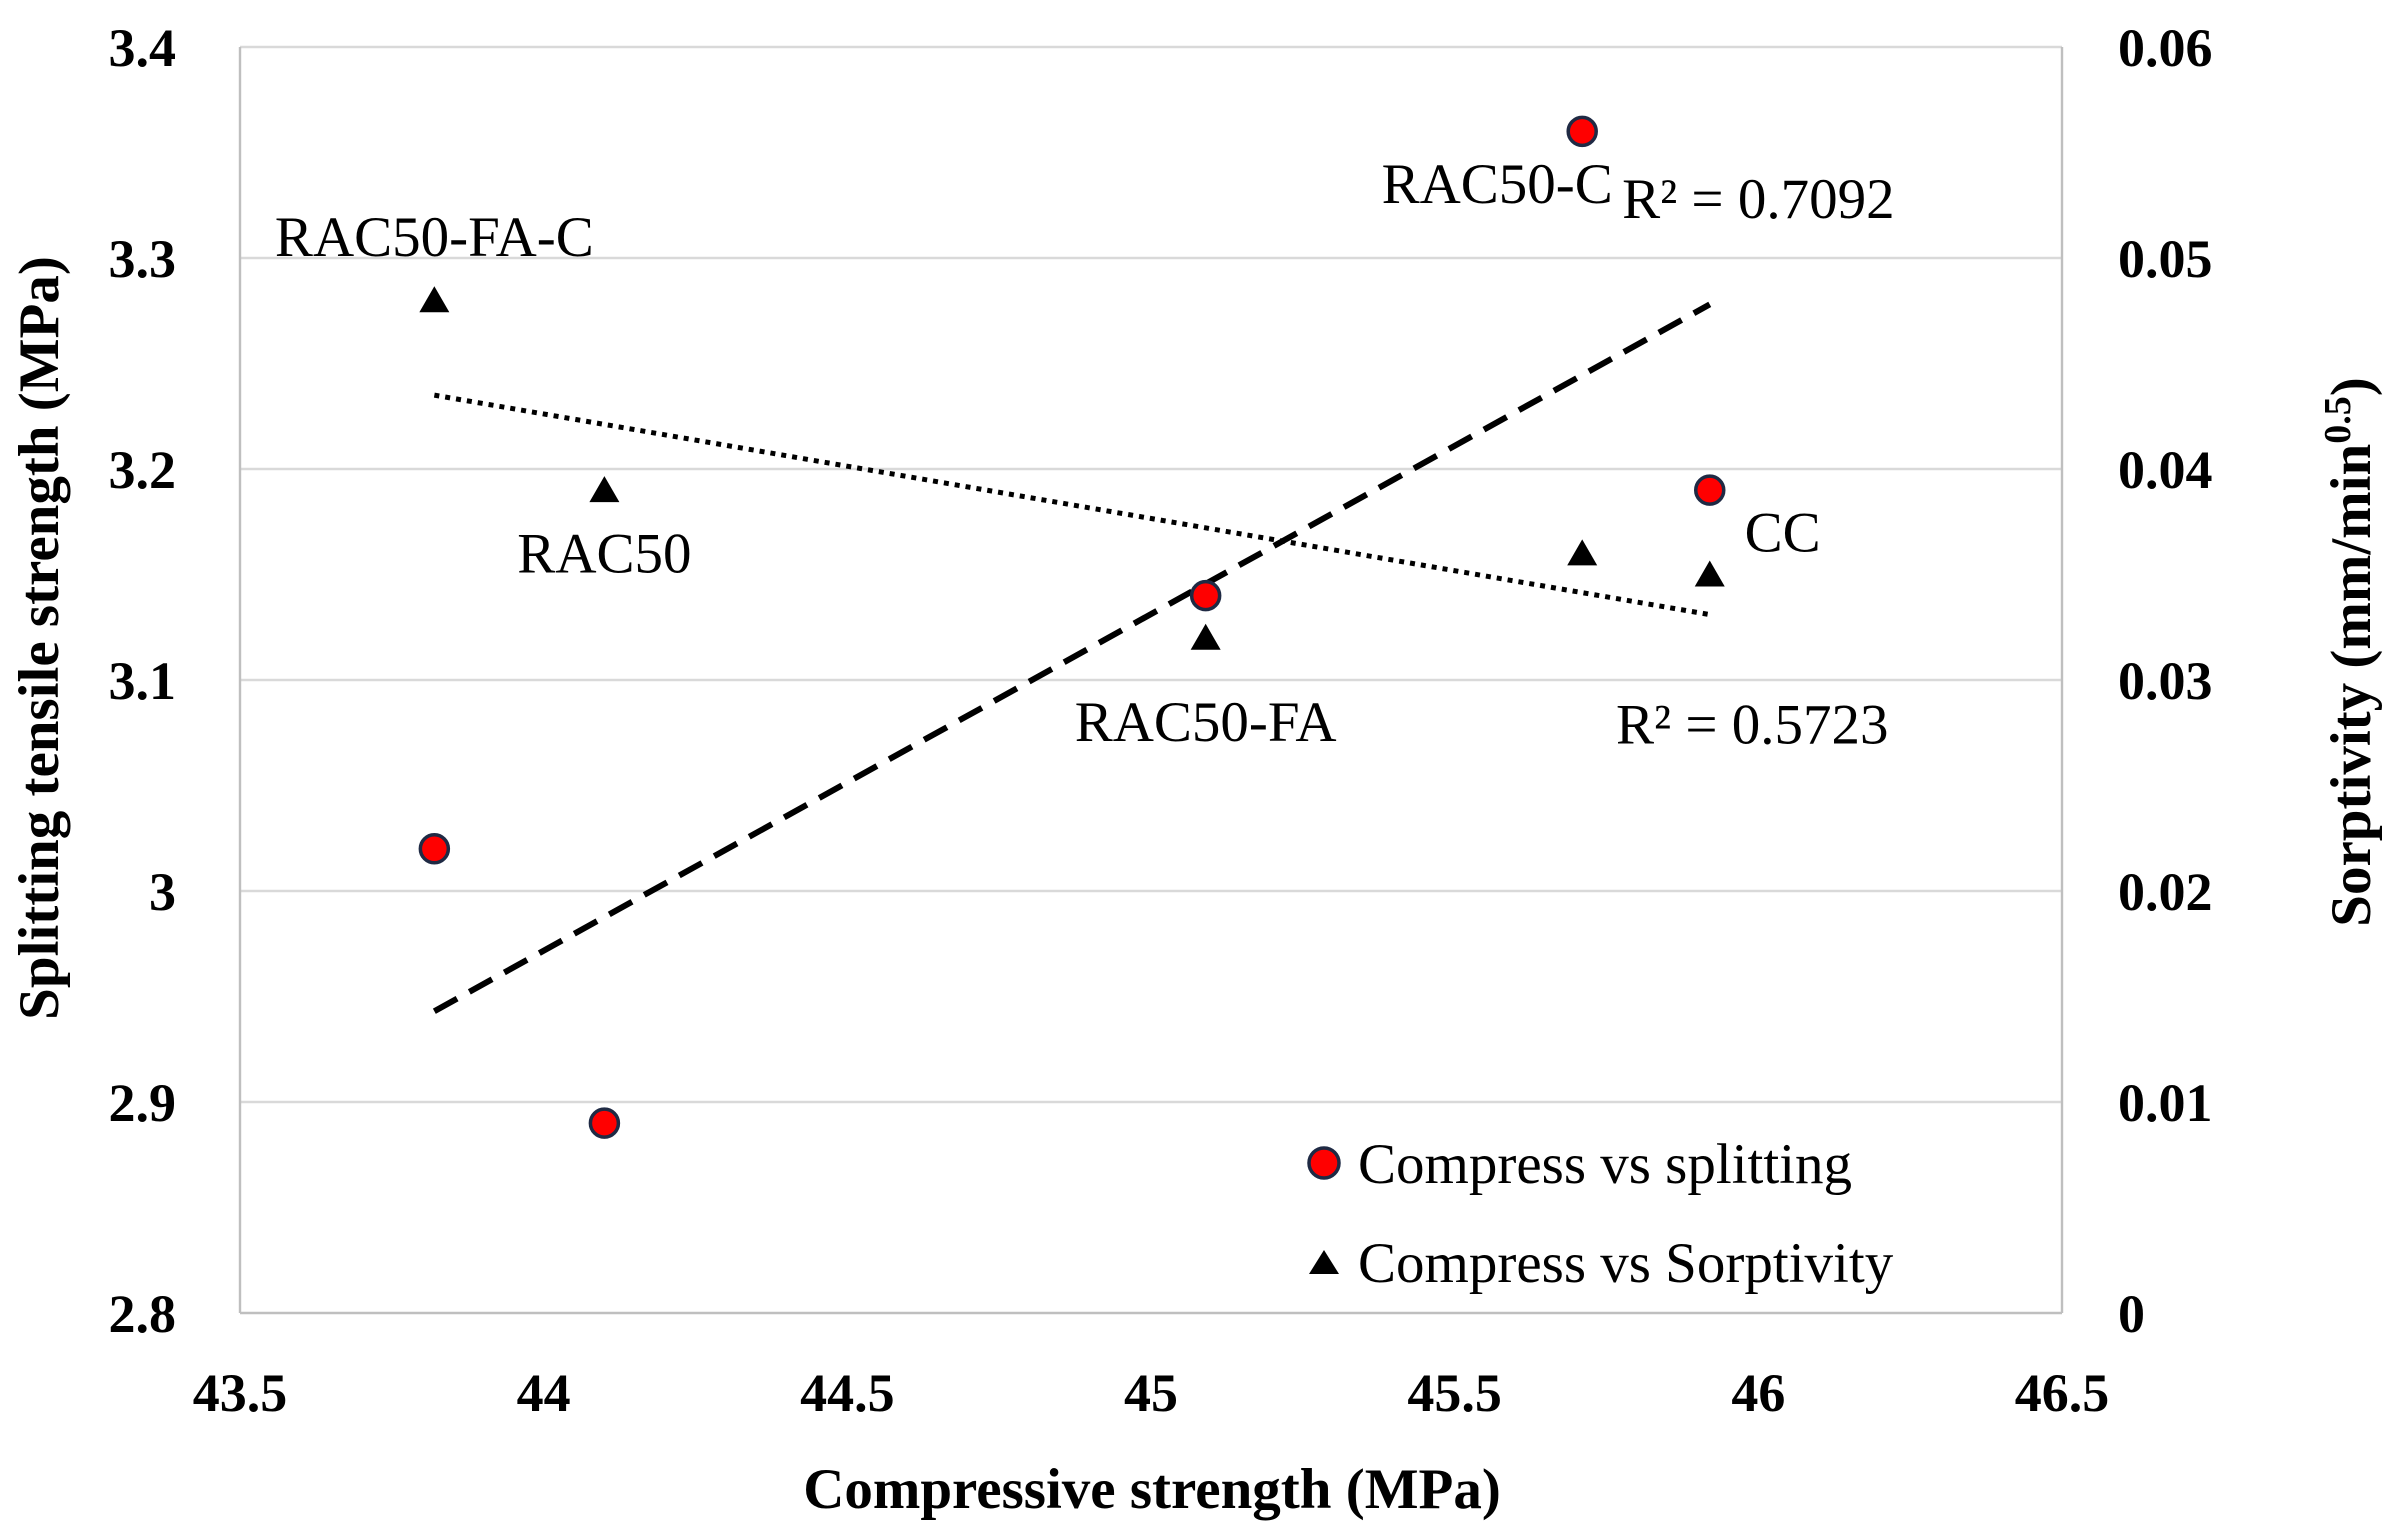  I want to click on y-left-tick-label: 3.1, so click(143, 681).